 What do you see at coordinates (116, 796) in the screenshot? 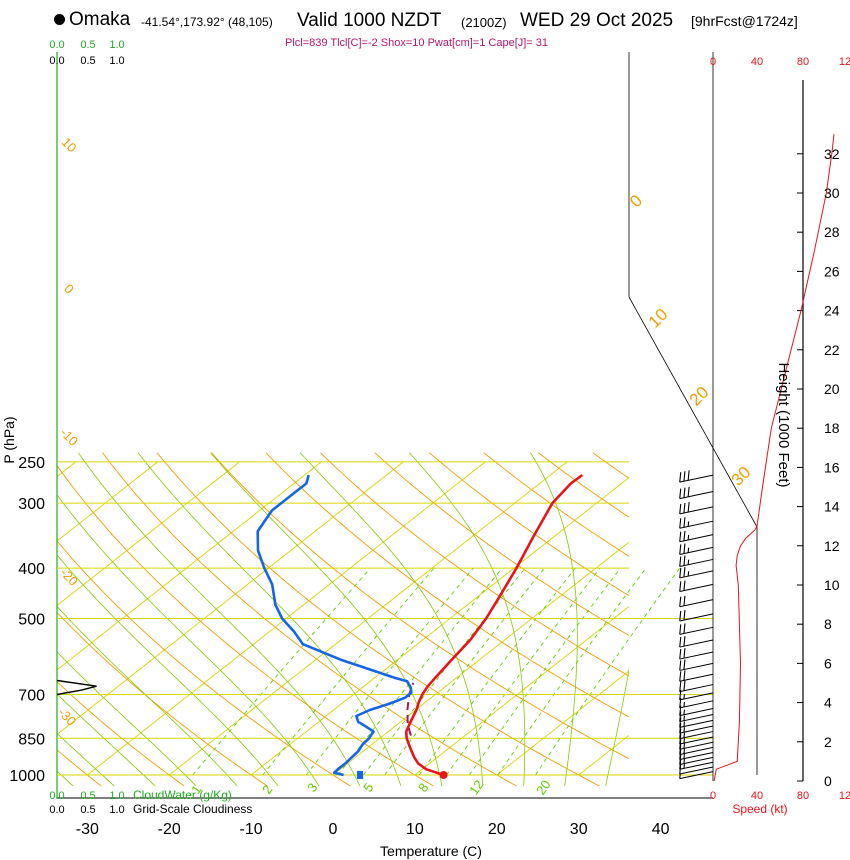
I see `cloudwater-tick-bottom: 1.0` at bounding box center [116, 796].